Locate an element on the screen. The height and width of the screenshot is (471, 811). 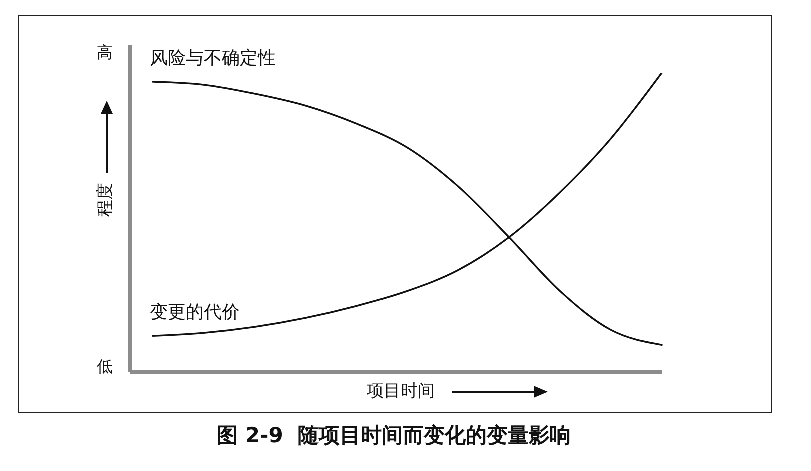
series-label: 变更的代价 is located at coordinates (195, 313).